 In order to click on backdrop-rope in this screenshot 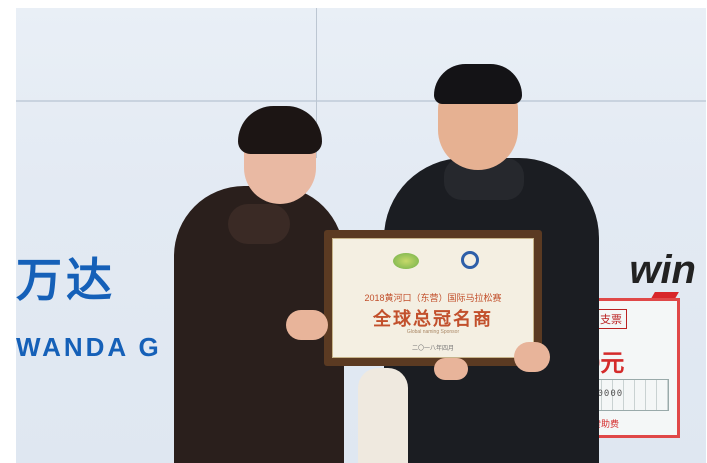, I will do `click(316, 83)`.